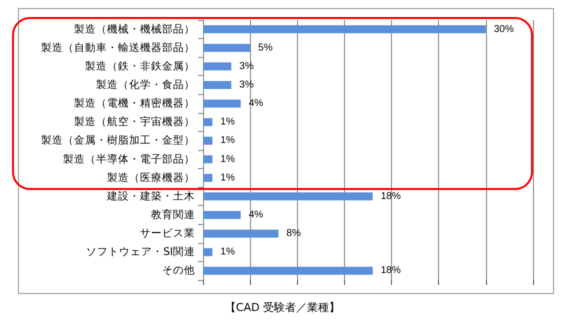 This screenshot has height=324, width=565. Describe the element at coordinates (173, 214) in the screenshot. I see `y-tick-label: 教育関連` at that location.